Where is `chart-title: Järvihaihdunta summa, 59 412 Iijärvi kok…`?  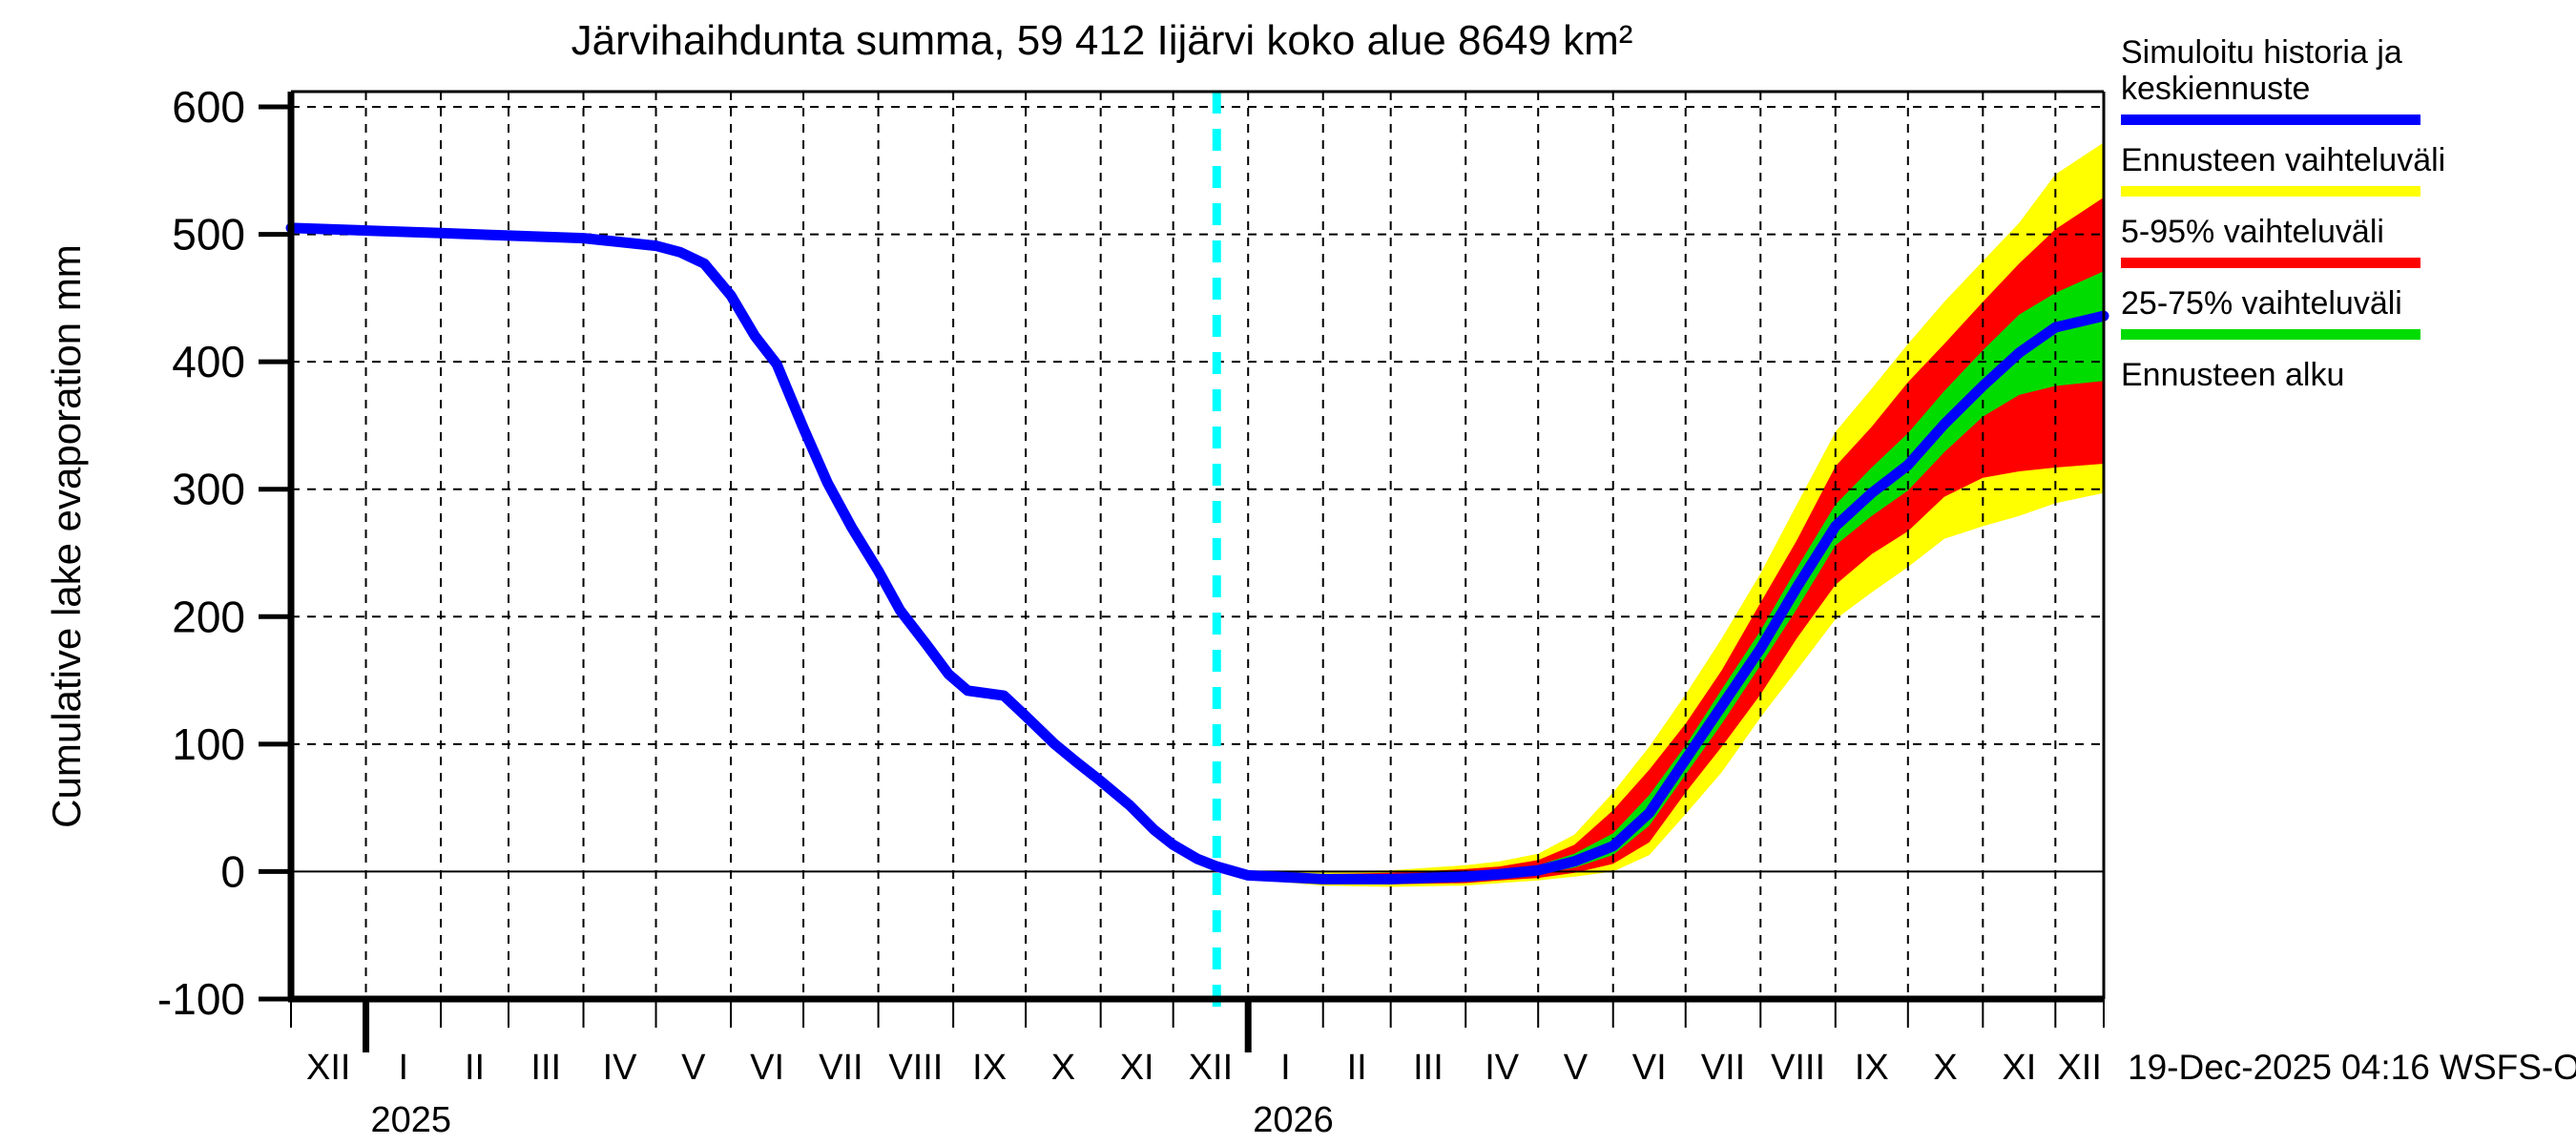
chart-title: Järvihaihdunta summa, 59 412 Iijärvi kok… is located at coordinates (1102, 40).